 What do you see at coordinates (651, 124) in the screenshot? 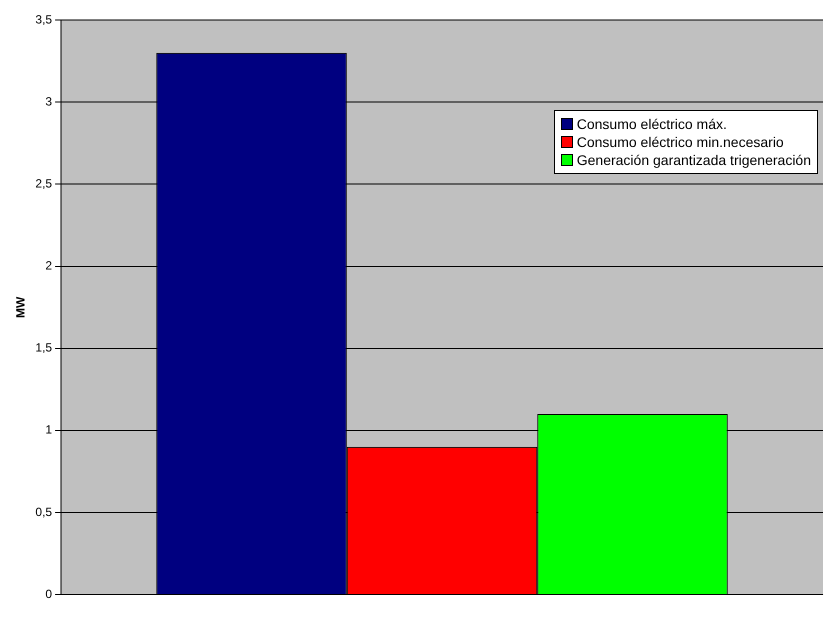
I see `legend-label: Consumo eléctrico máx.` at bounding box center [651, 124].